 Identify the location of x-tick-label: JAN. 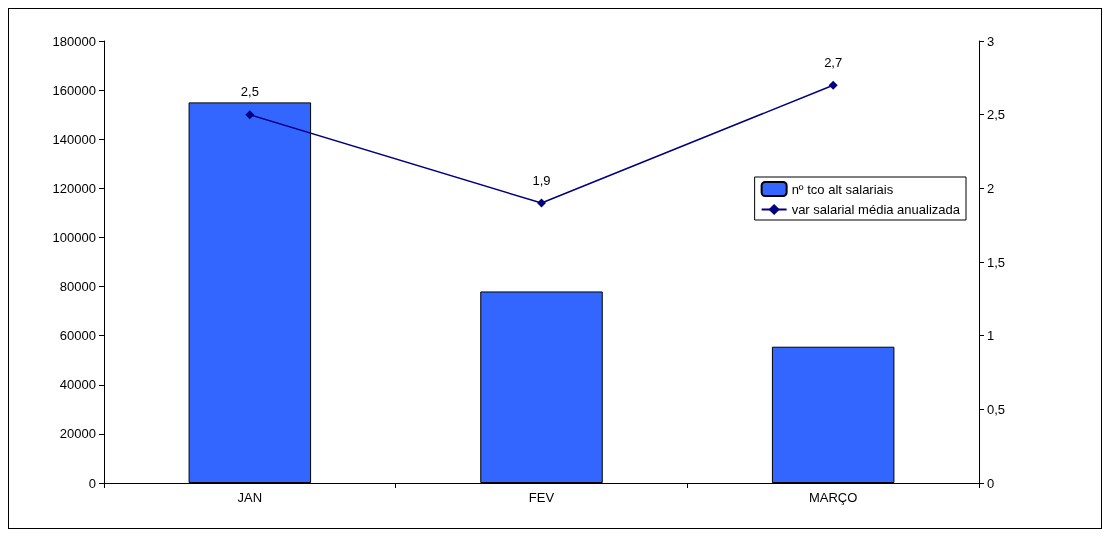
(250, 497).